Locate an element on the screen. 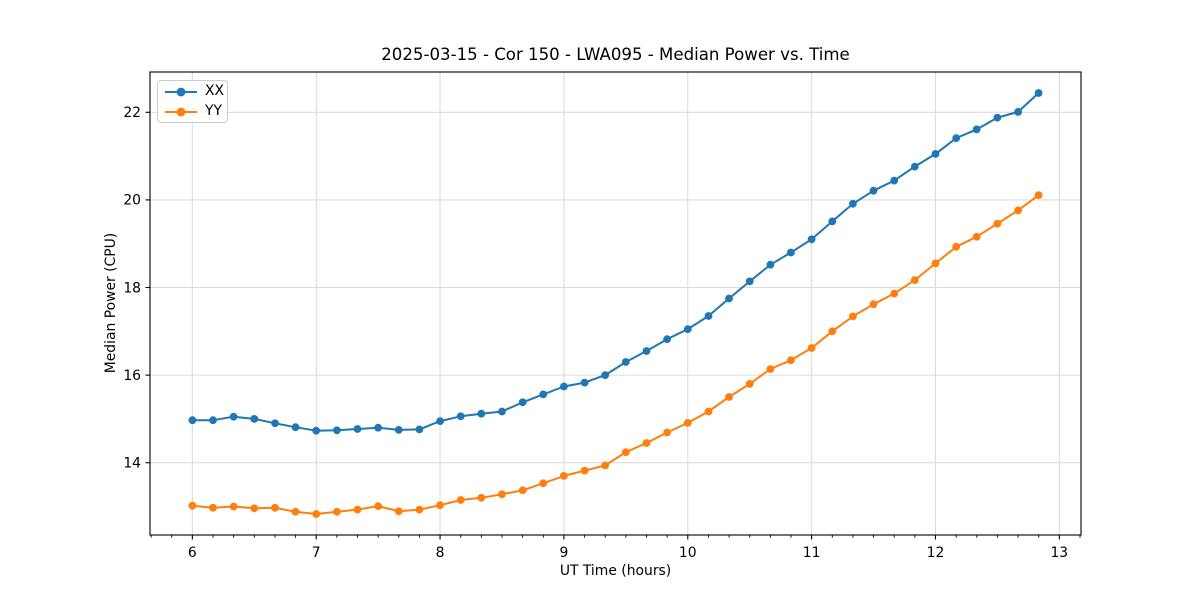 This screenshot has height=600, width=1200. y-axis: 14 16 18 20 22 is located at coordinates (136, 288).